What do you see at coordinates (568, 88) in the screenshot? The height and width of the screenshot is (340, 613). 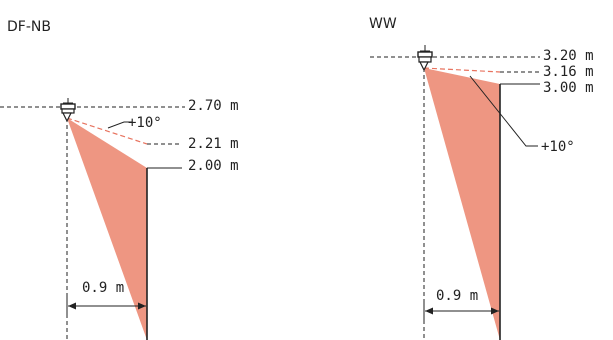 I see `height-label-3-00: 3.00 m` at bounding box center [568, 88].